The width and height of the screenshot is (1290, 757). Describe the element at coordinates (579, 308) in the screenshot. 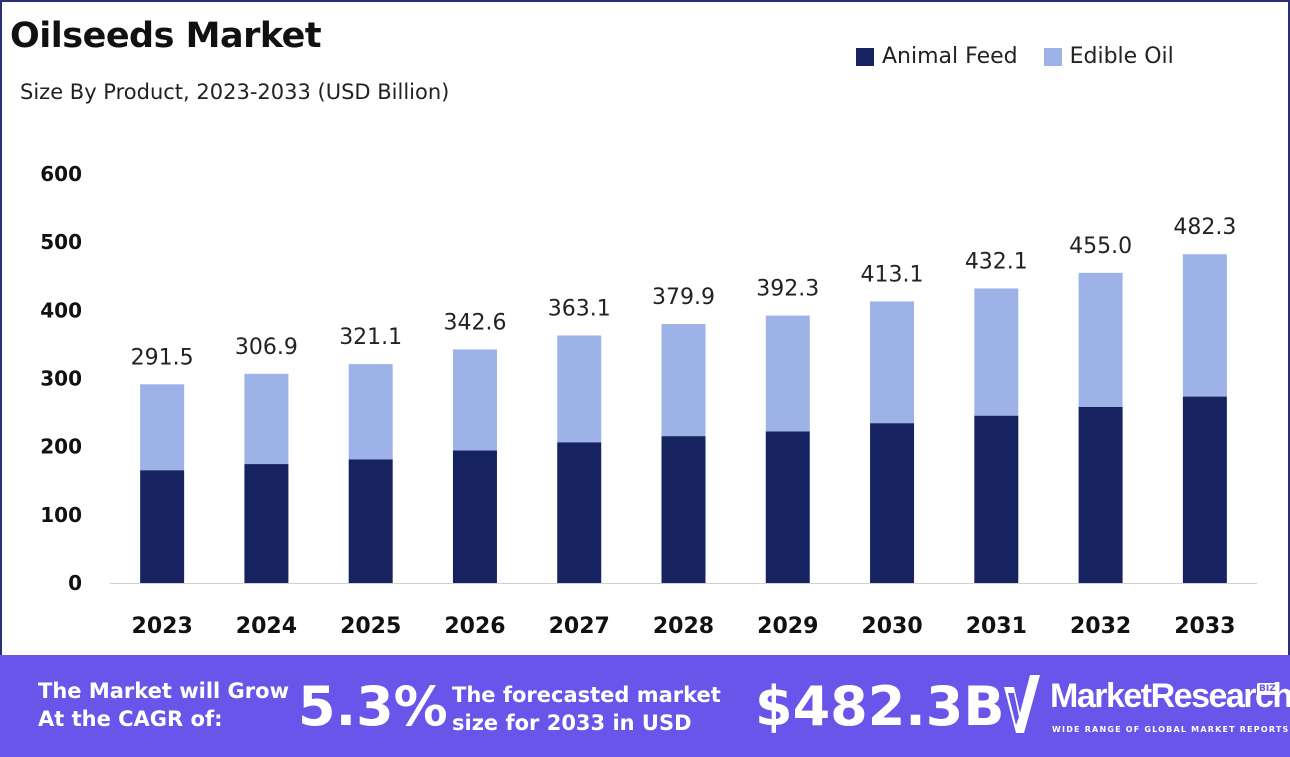

I see `bar-total-label: 363.1` at that location.